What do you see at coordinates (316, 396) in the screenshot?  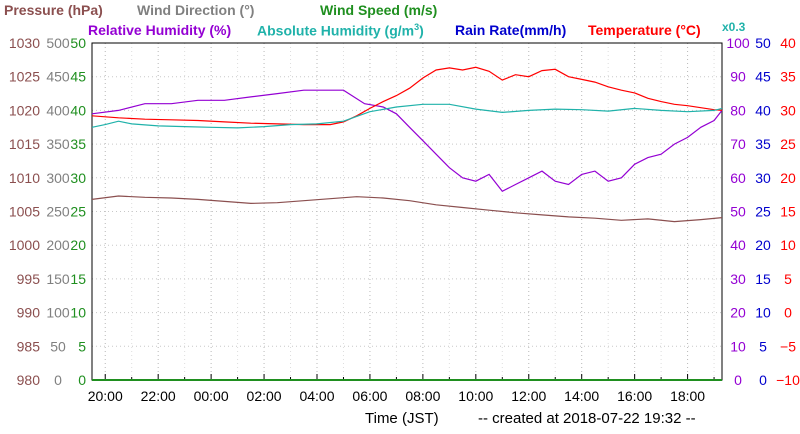 I see `x-tick-label: 04:00` at bounding box center [316, 396].